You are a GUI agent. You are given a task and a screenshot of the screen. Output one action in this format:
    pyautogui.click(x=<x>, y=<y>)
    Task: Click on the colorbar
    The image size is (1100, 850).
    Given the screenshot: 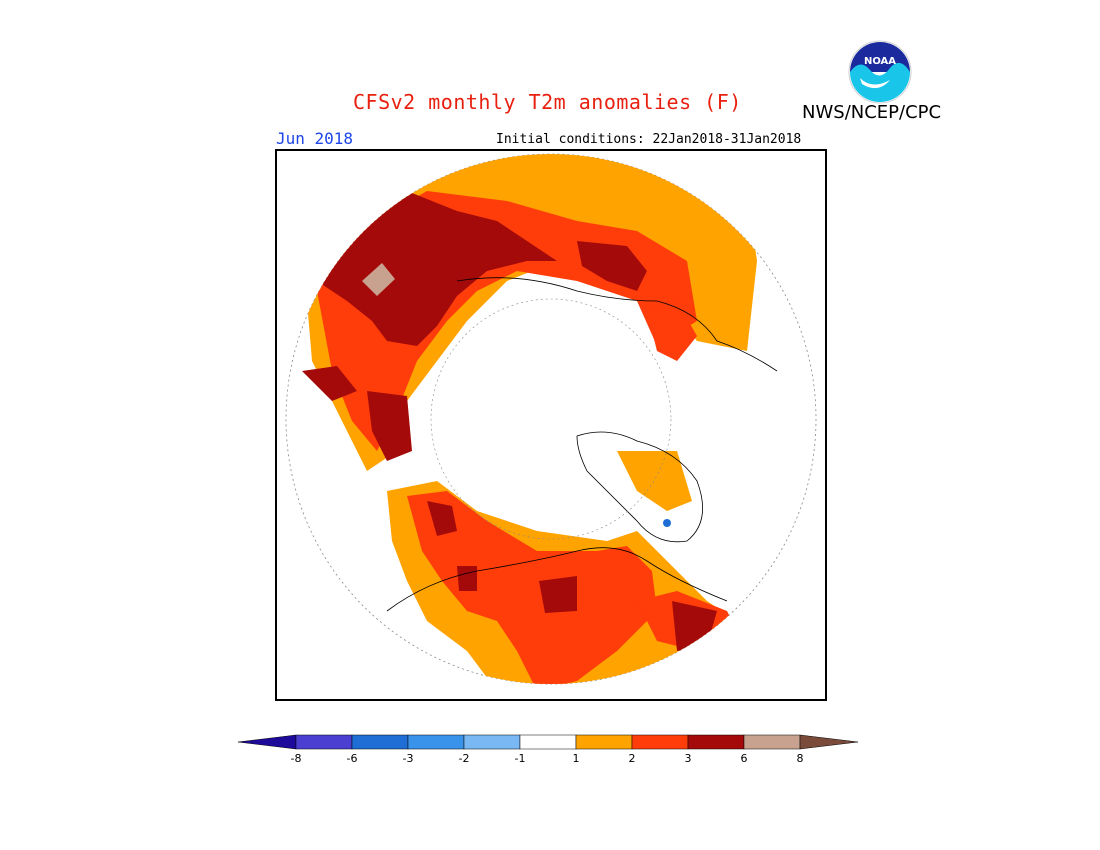 What is the action you would take?
    pyautogui.click(x=548, y=742)
    